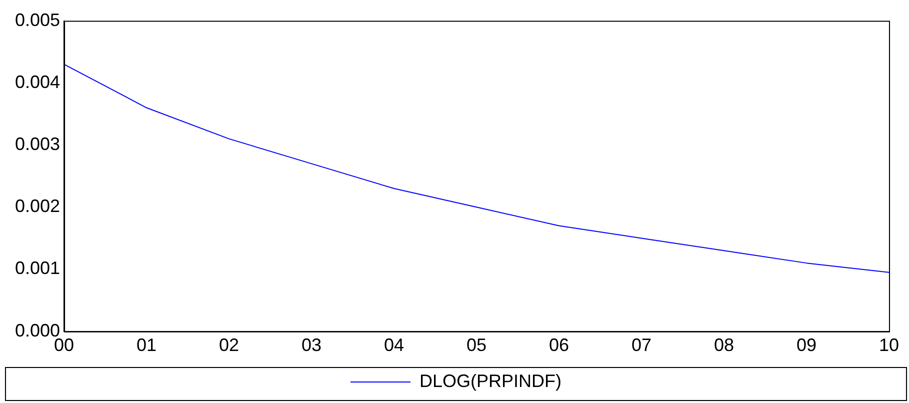 The height and width of the screenshot is (403, 909). I want to click on x-tick-label: 06, so click(559, 345).